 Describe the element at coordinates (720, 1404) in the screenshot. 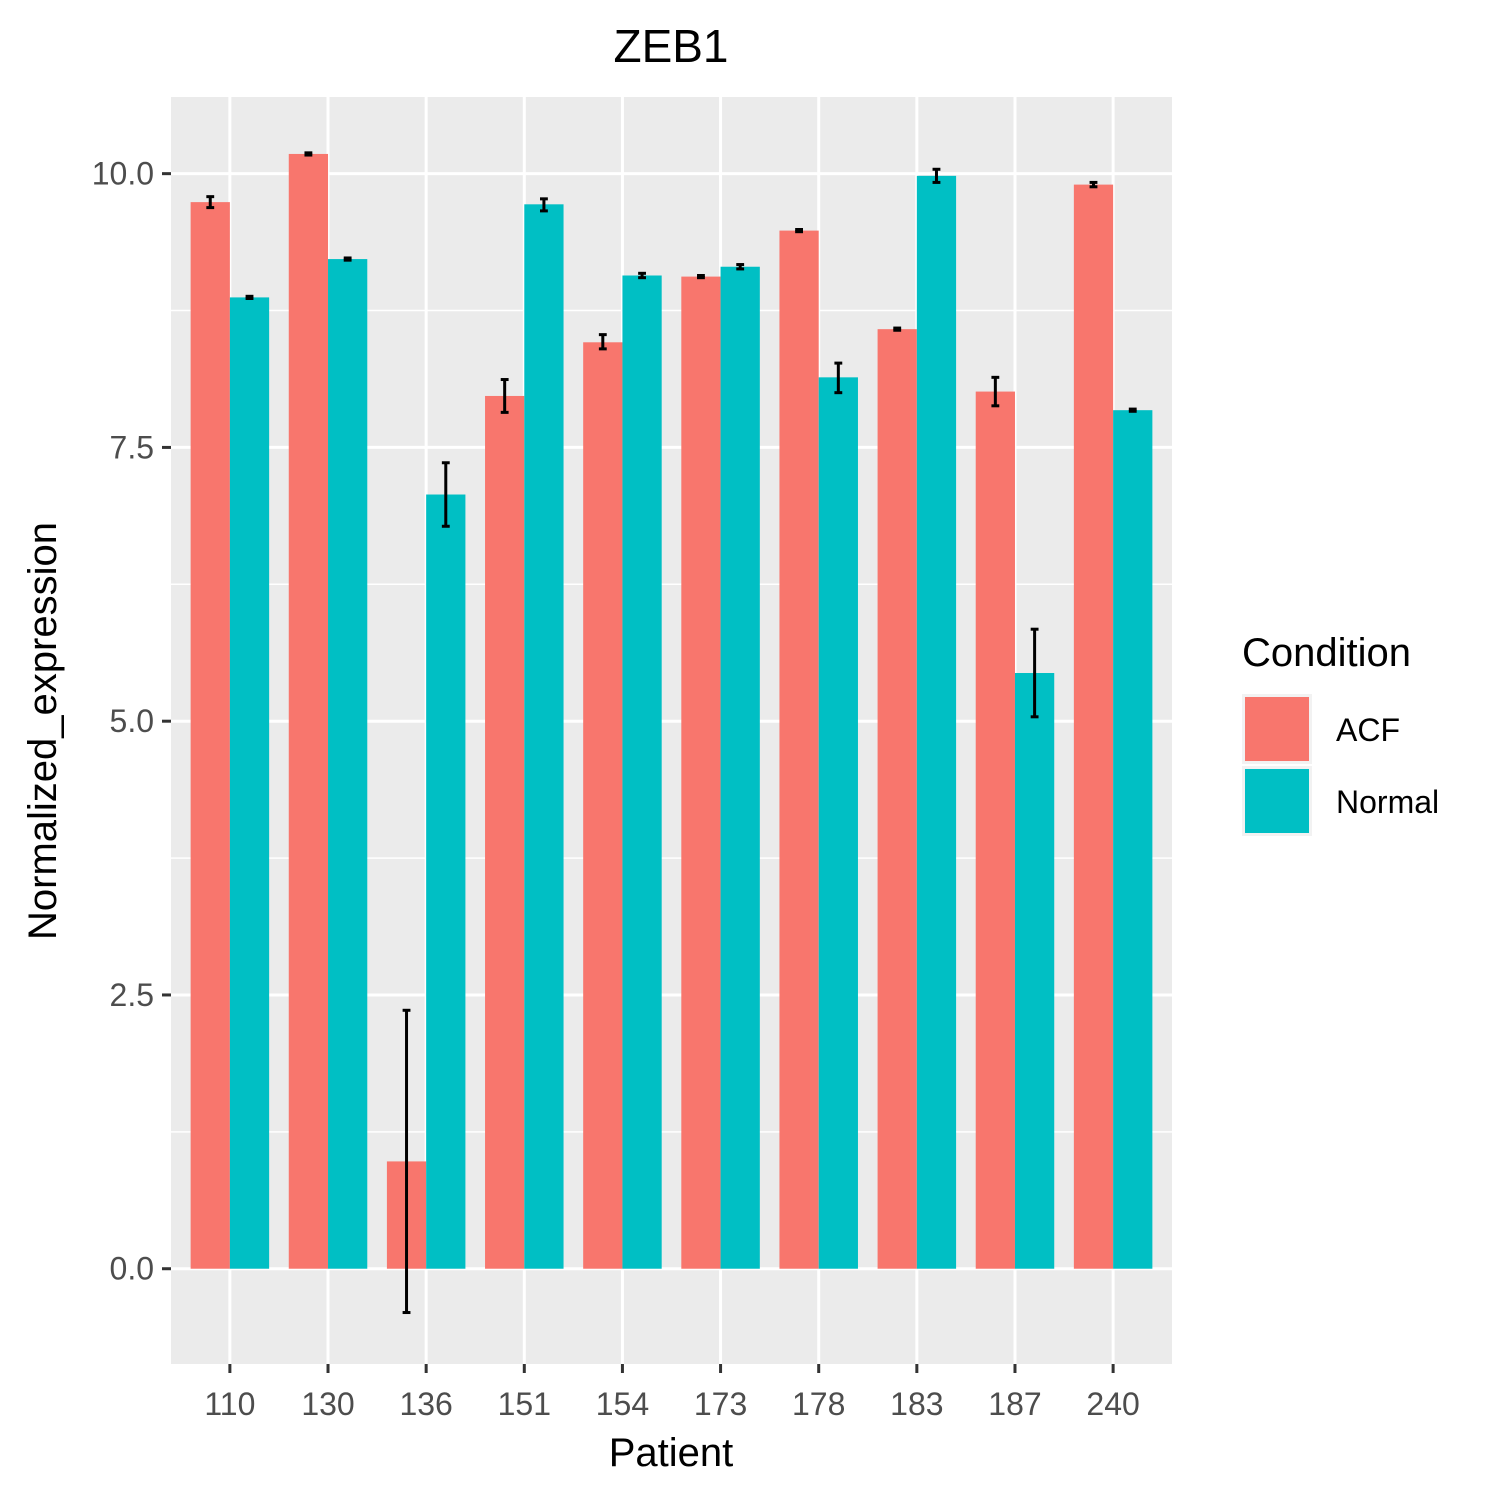

I see `x-tick-label: 173` at that location.